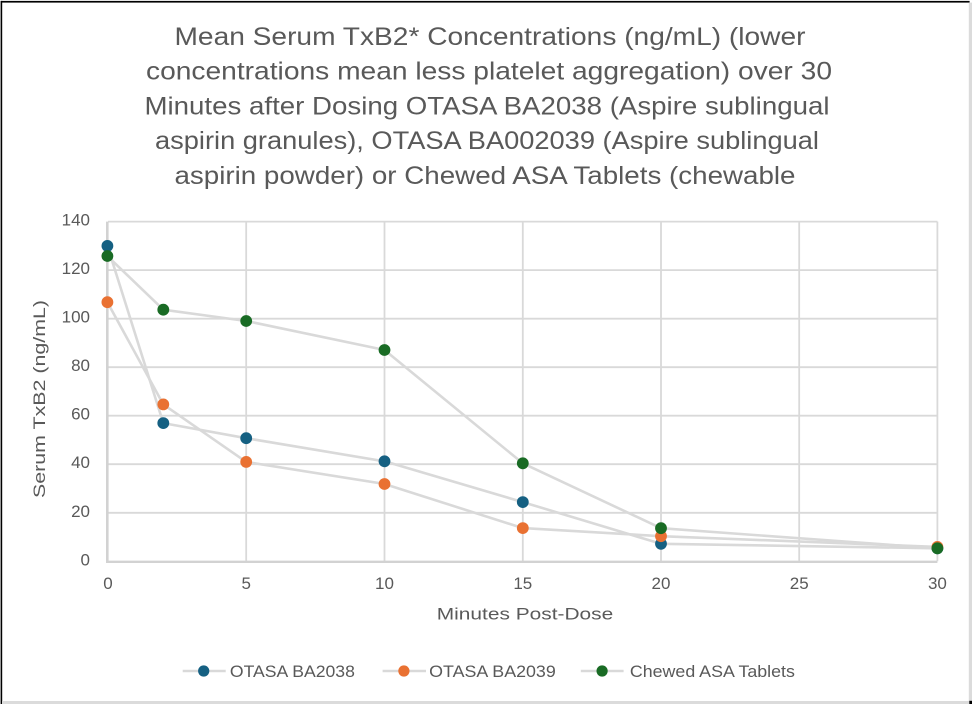 This screenshot has height=704, width=972. I want to click on svg-text: 10, so click(384, 583).